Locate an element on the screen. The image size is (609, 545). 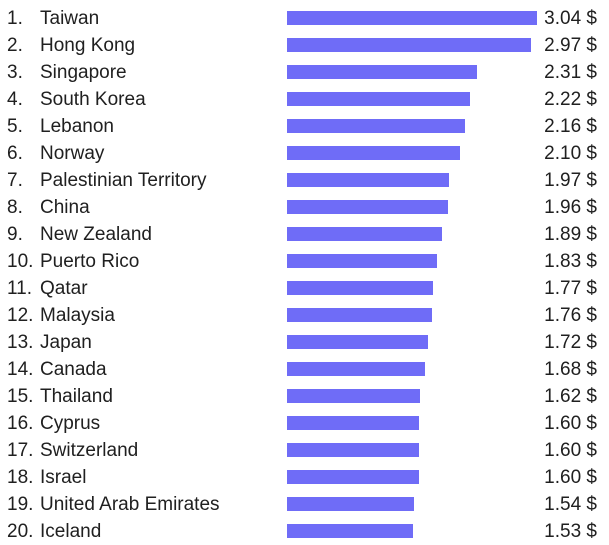
chart-row: 9. New Zealand 1.89 $ is located at coordinates (304, 234).